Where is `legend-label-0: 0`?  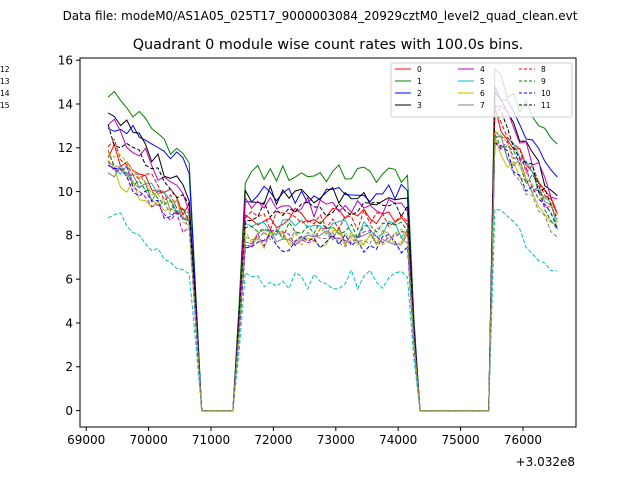
legend-label-0: 0 is located at coordinates (419, 69).